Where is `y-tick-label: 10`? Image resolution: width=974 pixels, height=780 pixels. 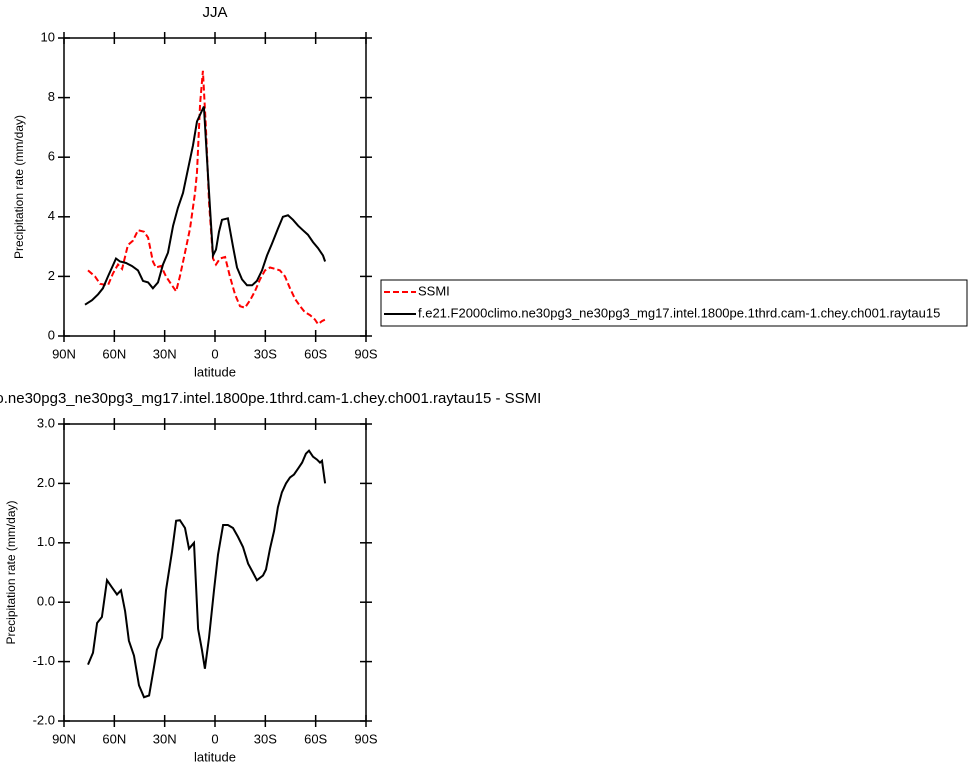
y-tick-label: 10 is located at coordinates (48, 36).